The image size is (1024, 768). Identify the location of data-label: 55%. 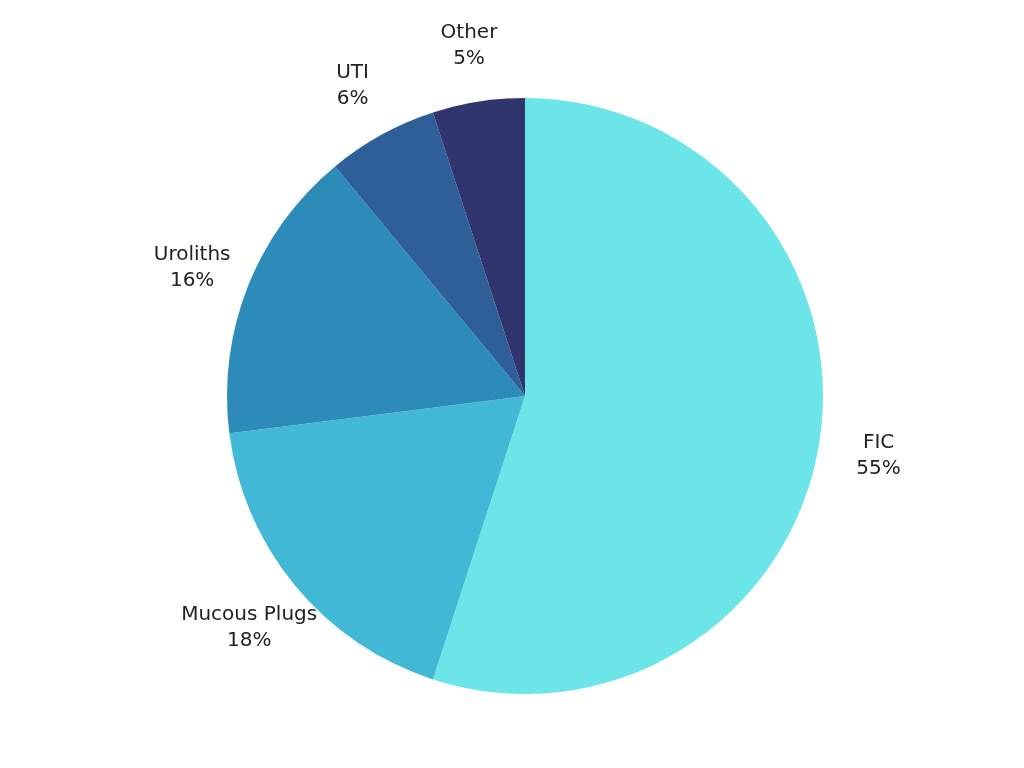
(878, 467).